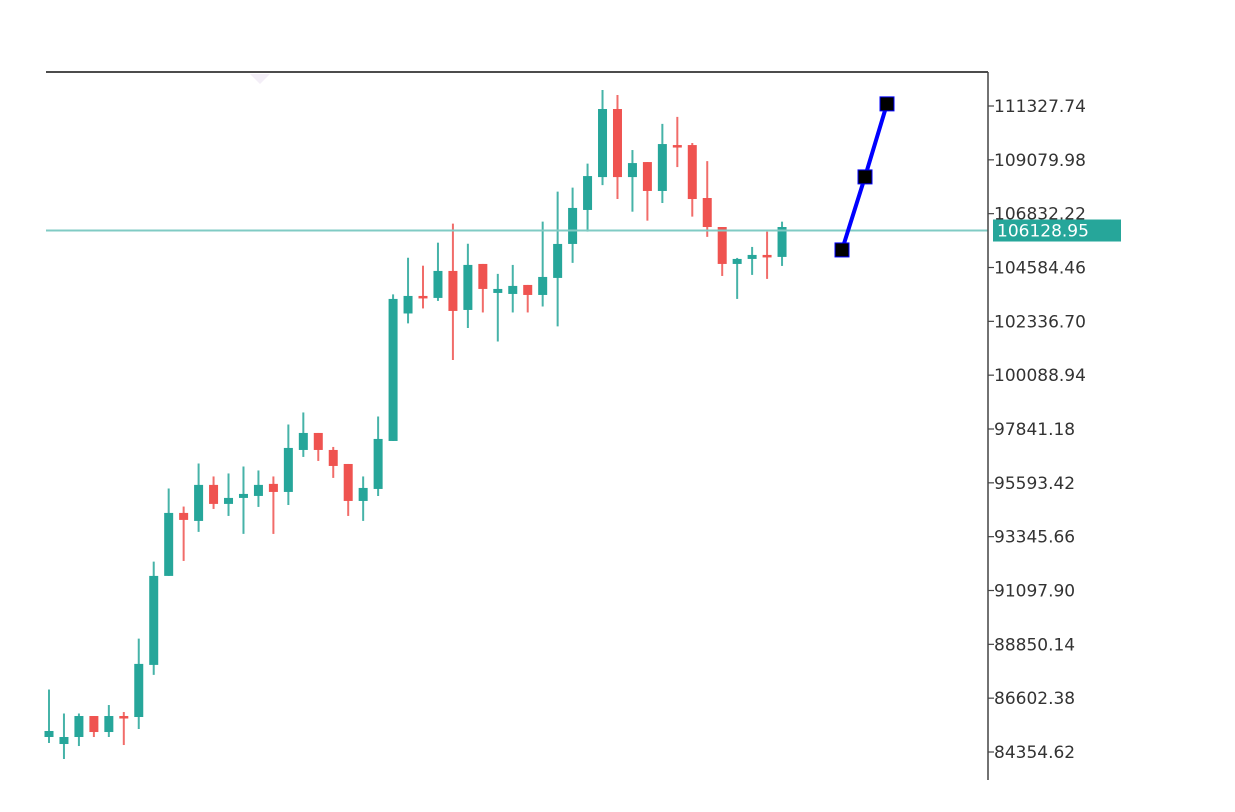  What do you see at coordinates (1040, 107) in the screenshot?
I see `price-tick-label: 111327.74` at bounding box center [1040, 107].